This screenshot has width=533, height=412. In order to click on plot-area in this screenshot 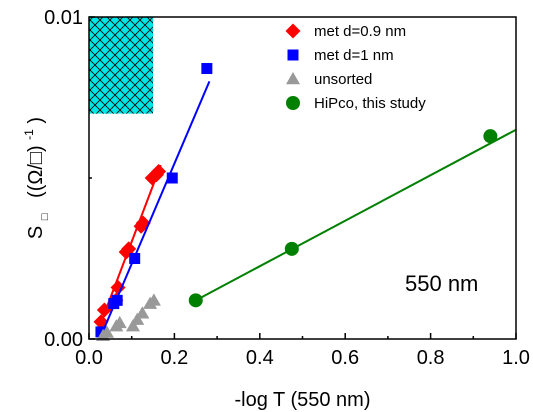, I will do `click(121, 65)`.